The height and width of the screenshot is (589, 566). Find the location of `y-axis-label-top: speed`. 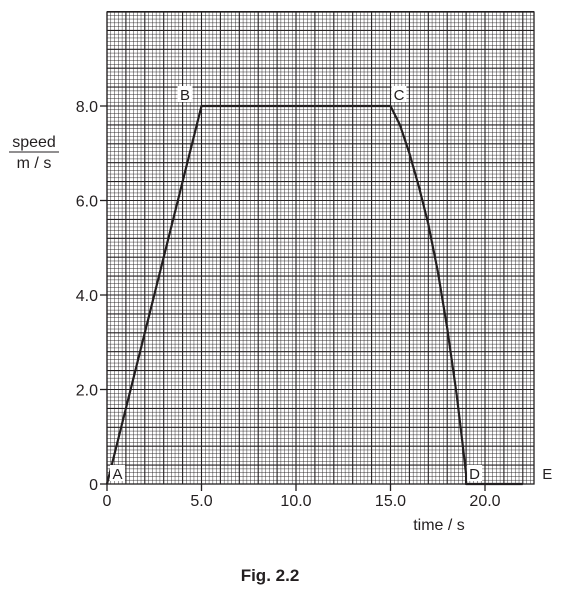

y-axis-label-top: speed is located at coordinates (34, 142).